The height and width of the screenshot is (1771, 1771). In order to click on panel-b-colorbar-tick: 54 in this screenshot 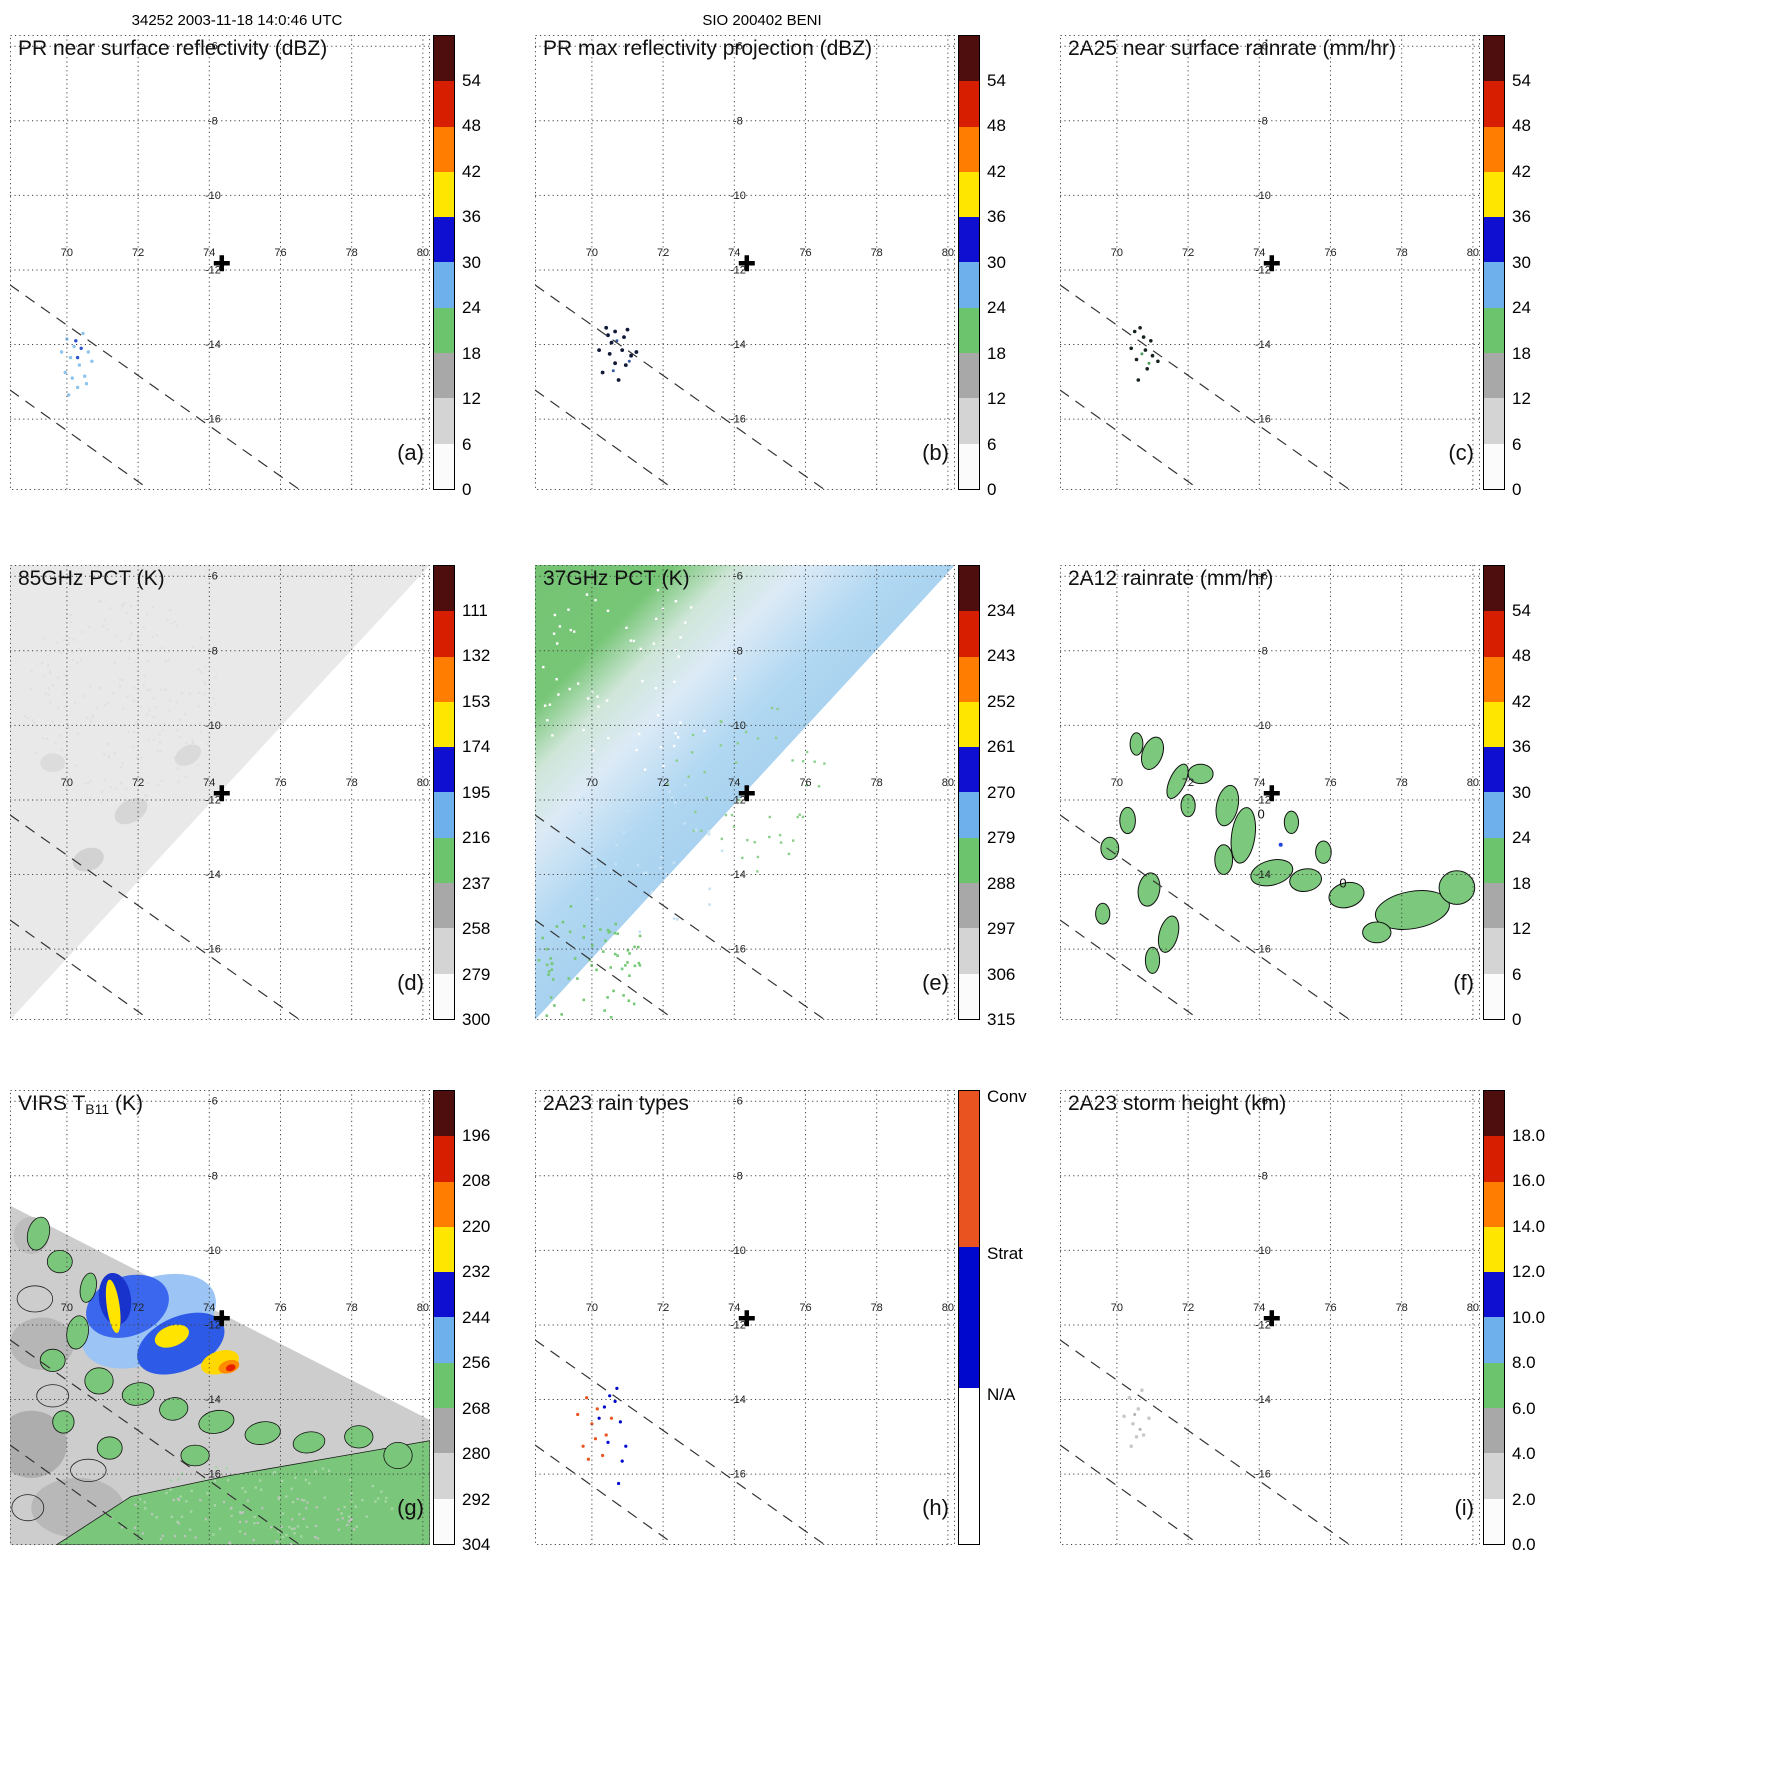, I will do `click(996, 80)`.